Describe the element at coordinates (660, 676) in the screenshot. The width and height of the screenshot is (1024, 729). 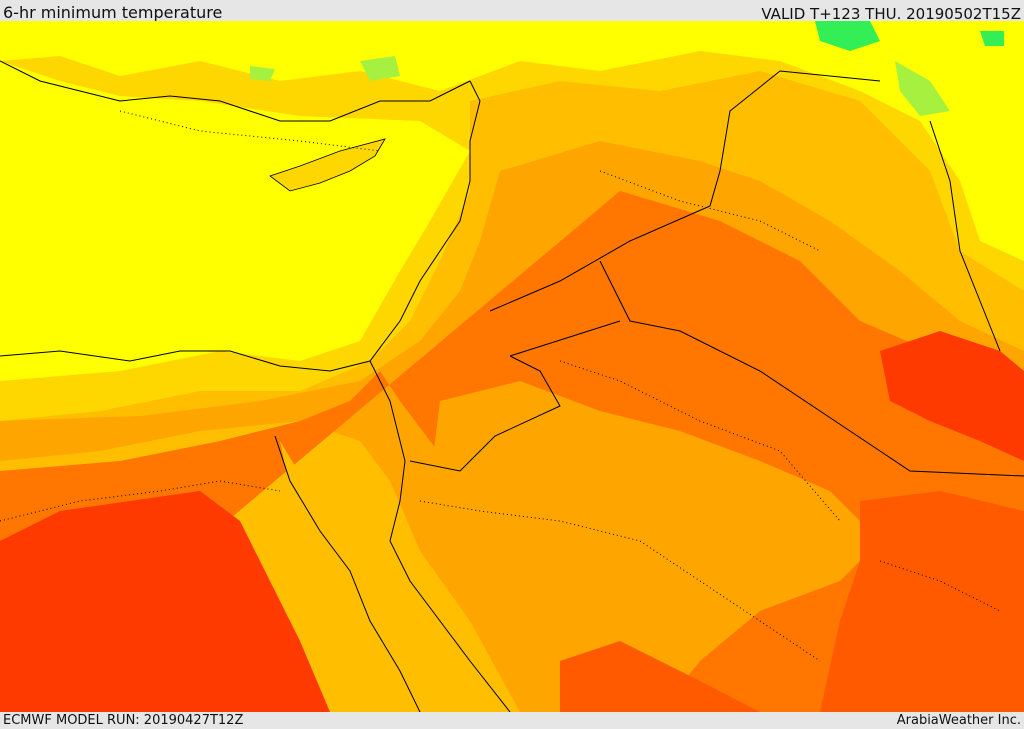
I see `red-region-arabia-south` at that location.